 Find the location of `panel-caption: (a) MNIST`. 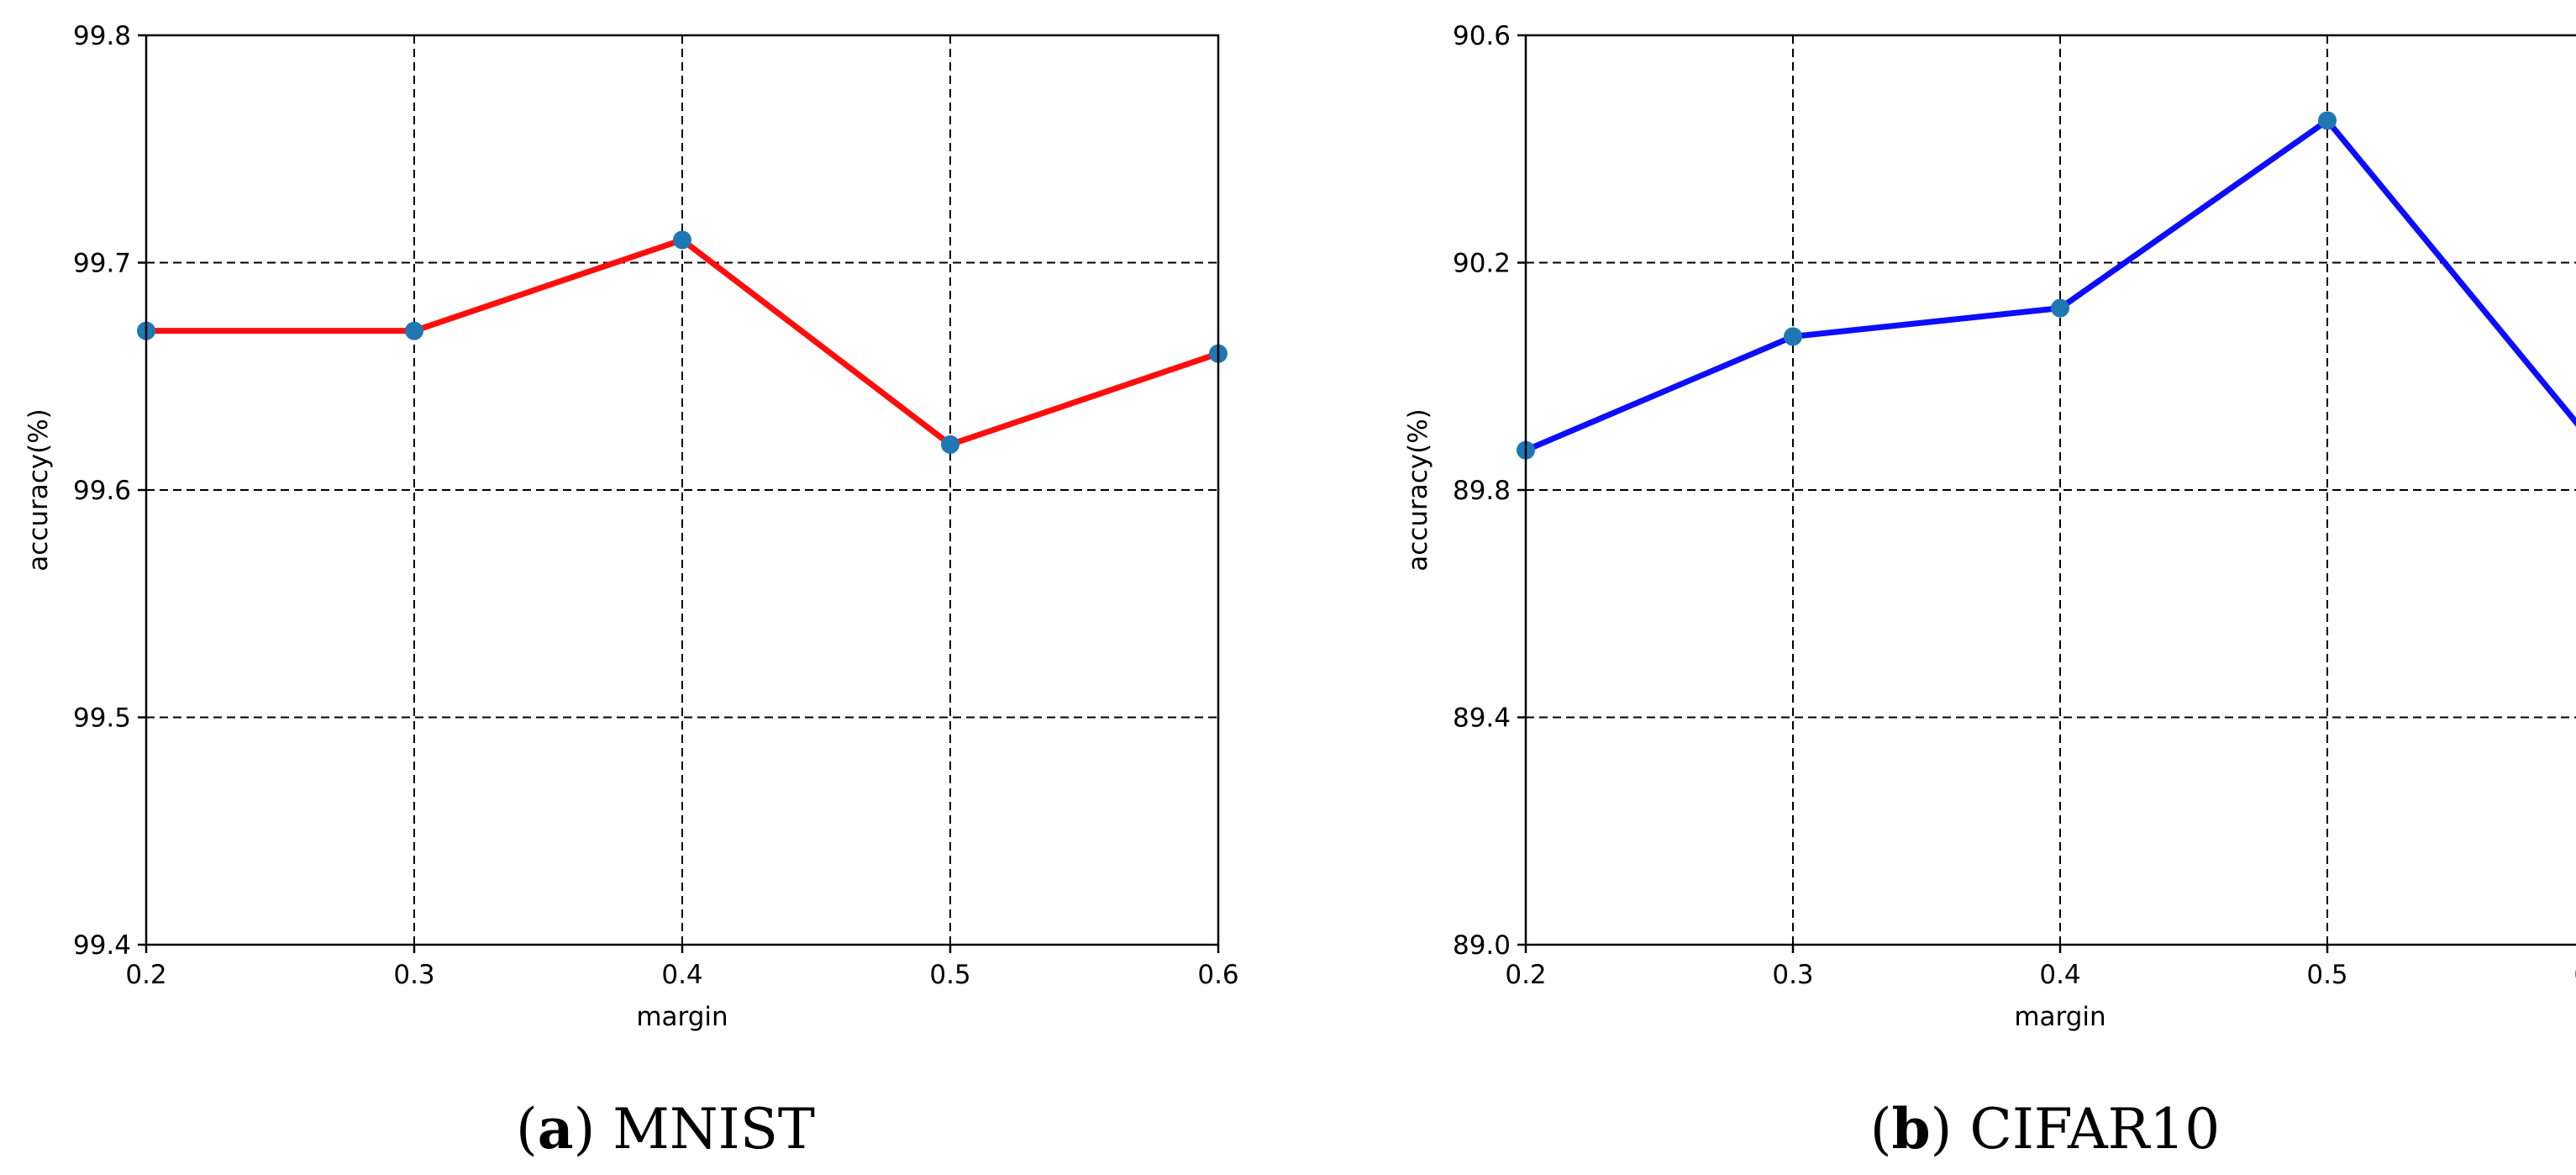

panel-caption: (a) MNIST is located at coordinates (665, 1129).